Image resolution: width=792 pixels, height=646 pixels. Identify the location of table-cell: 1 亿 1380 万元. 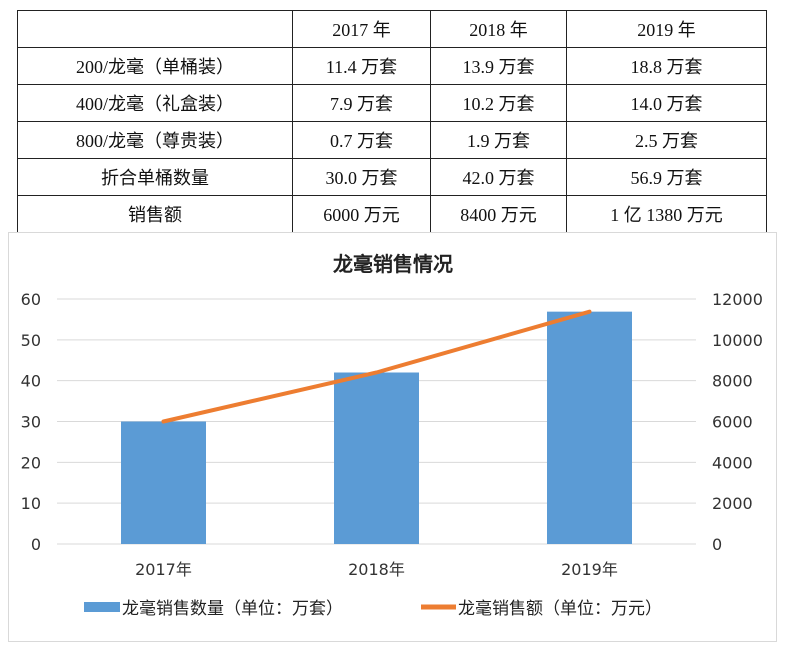
(667, 214).